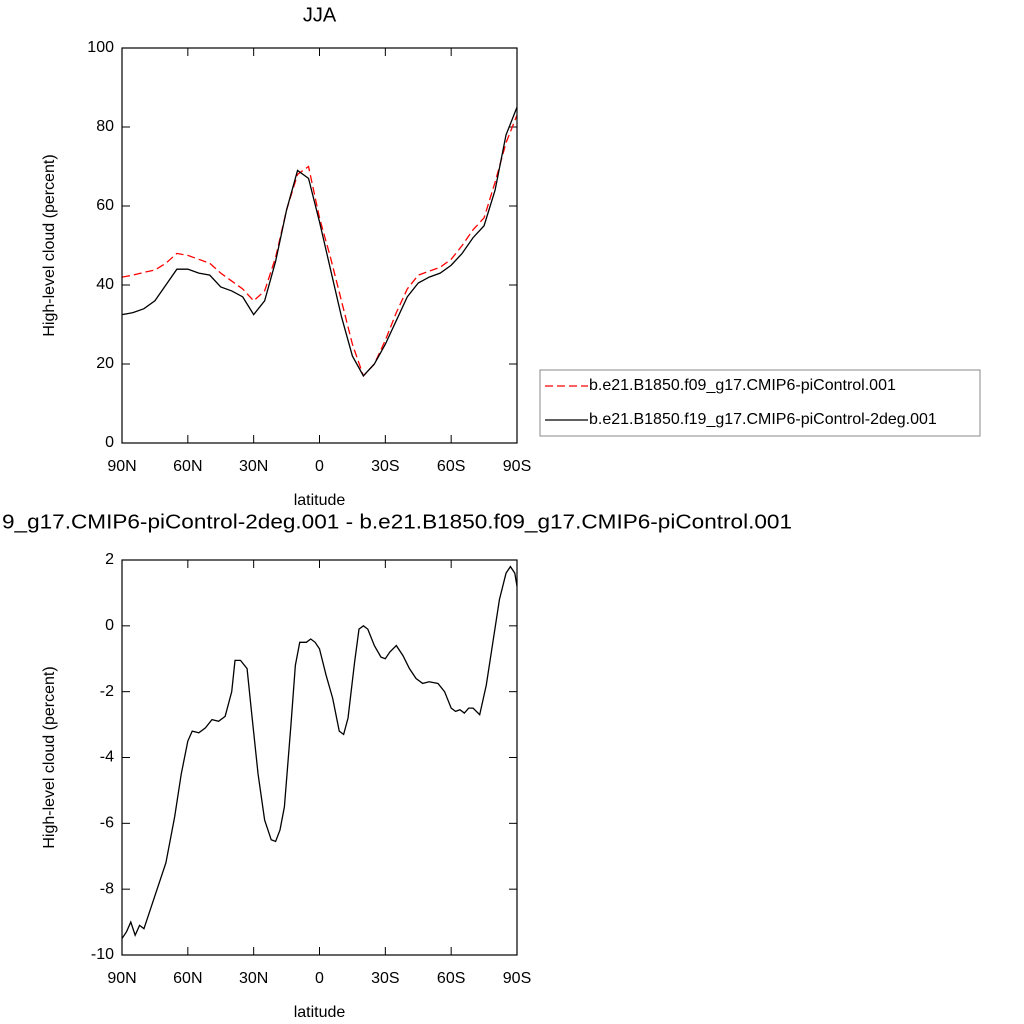 This screenshot has width=1024, height=1024. Describe the element at coordinates (105, 284) in the screenshot. I see `y-tick-label: 40` at that location.